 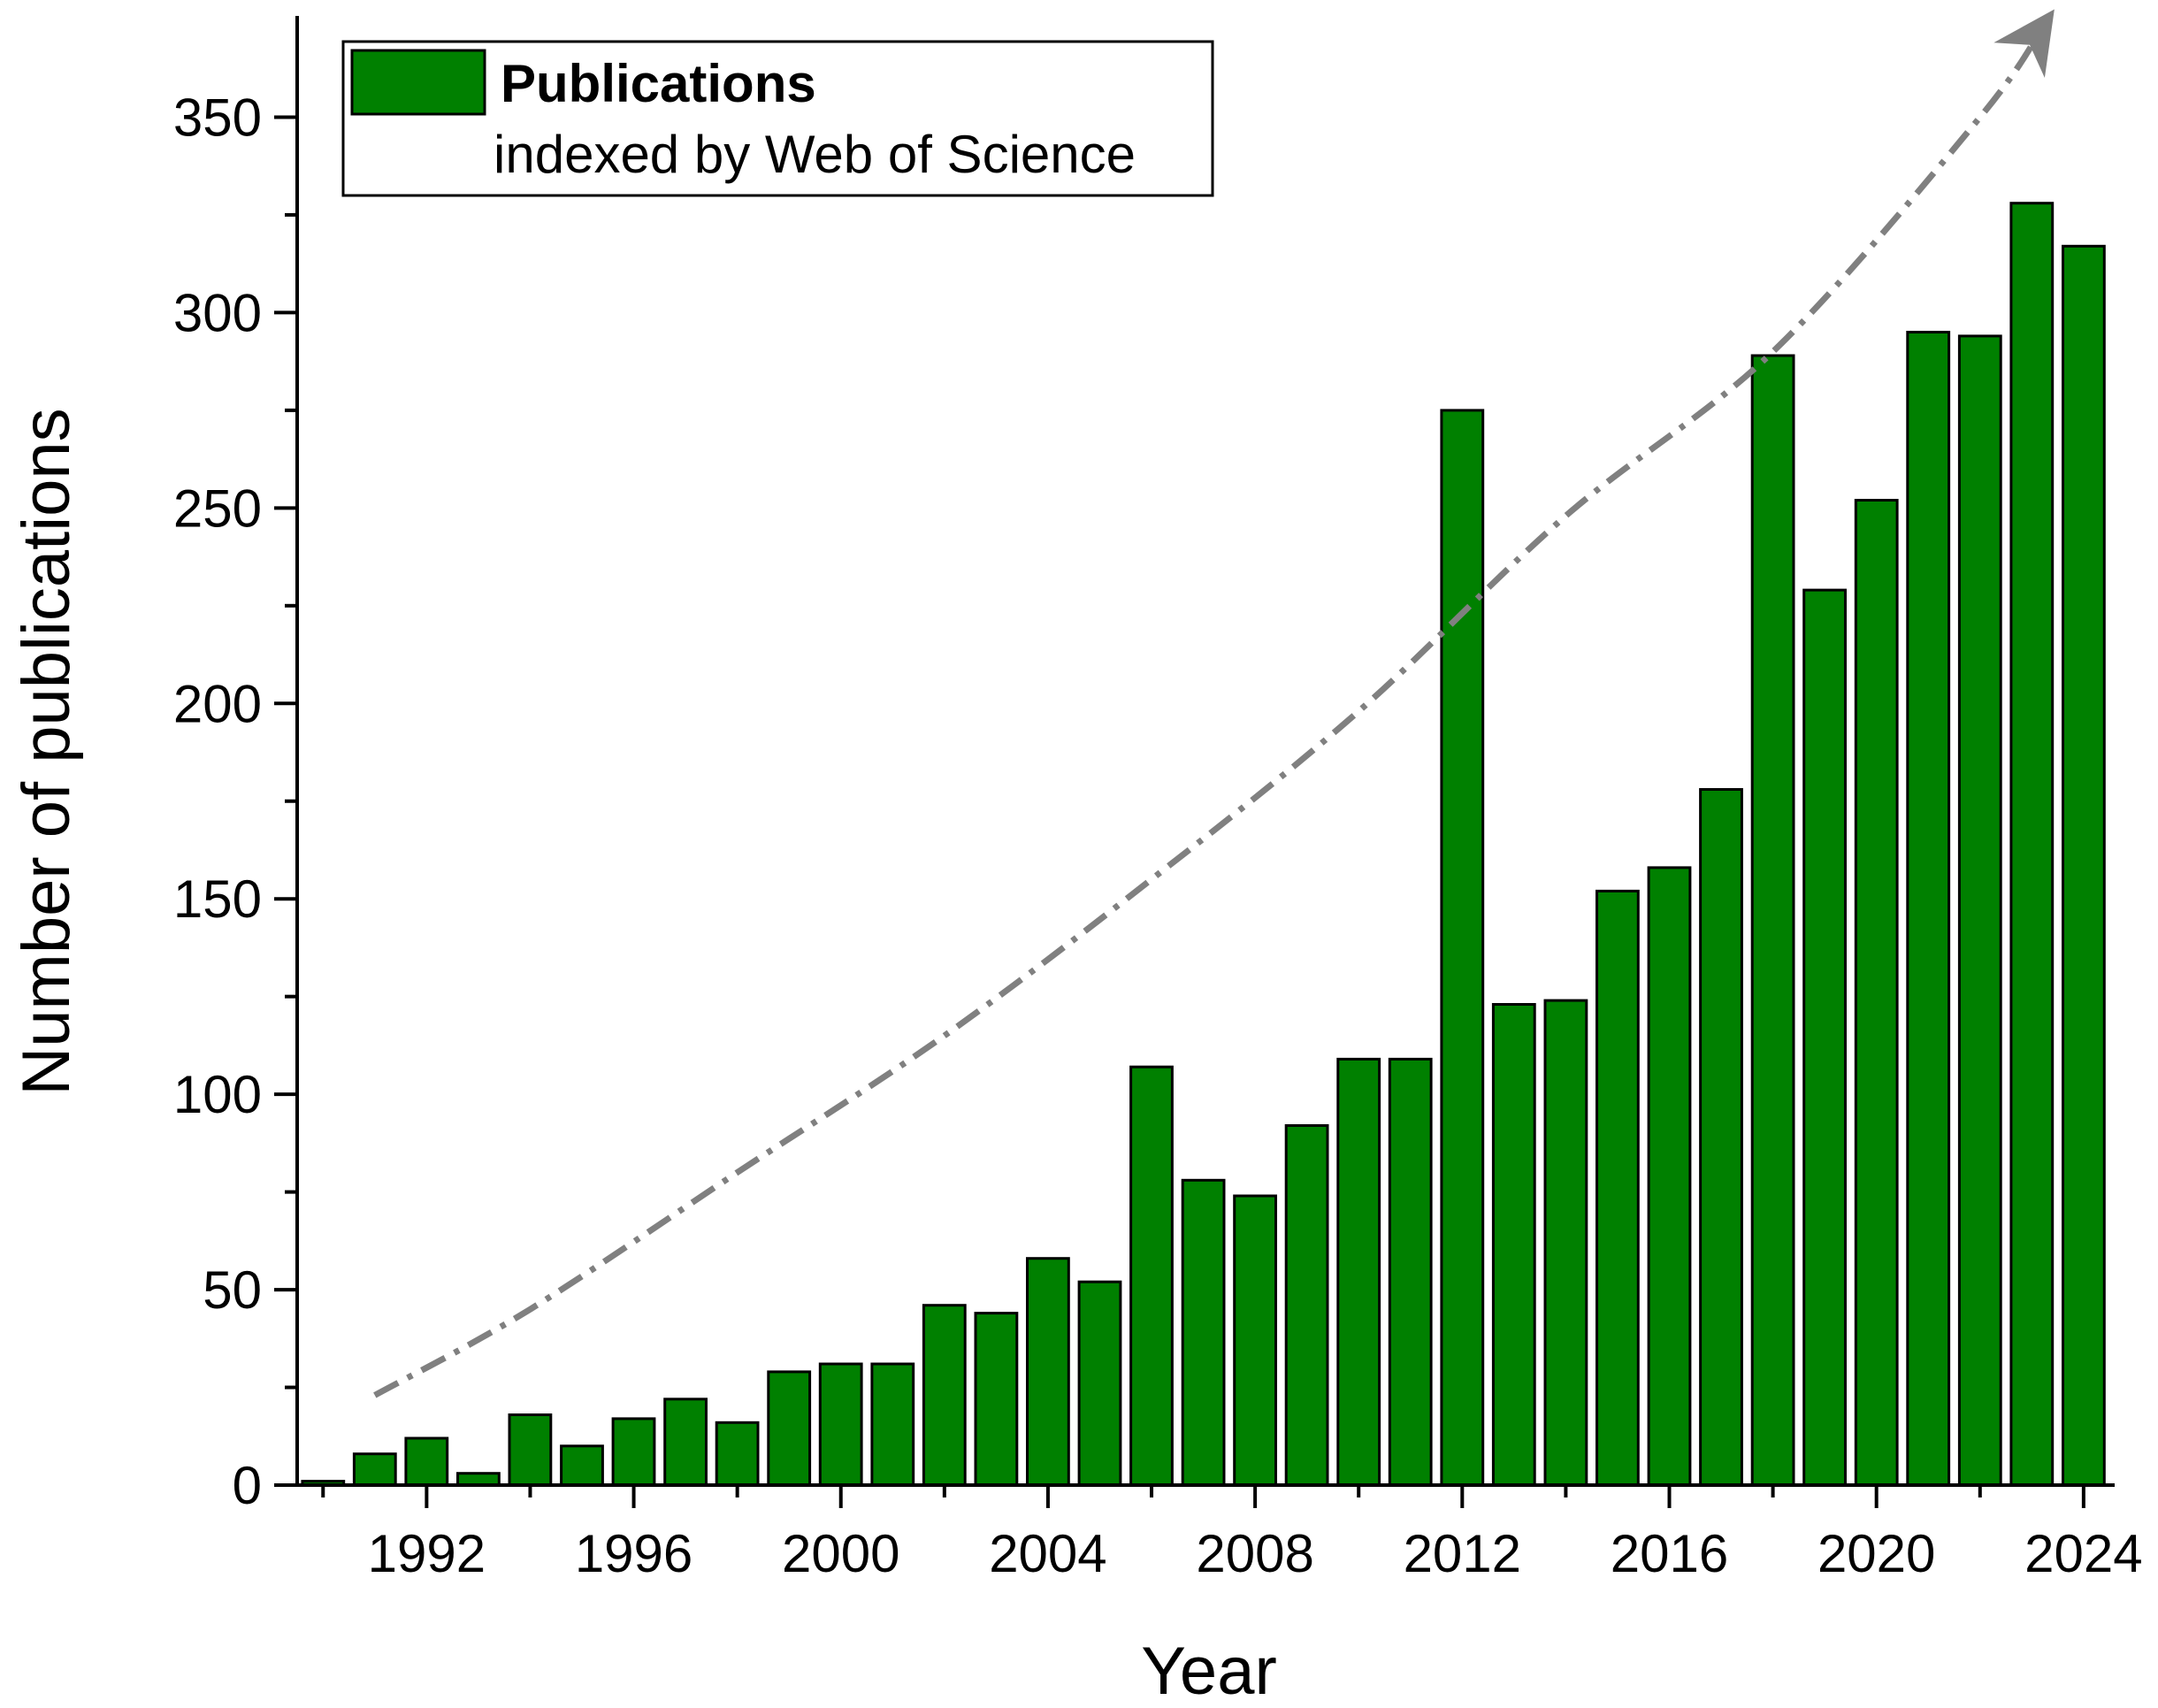 I want to click on bar-2023, so click(x=2032, y=845).